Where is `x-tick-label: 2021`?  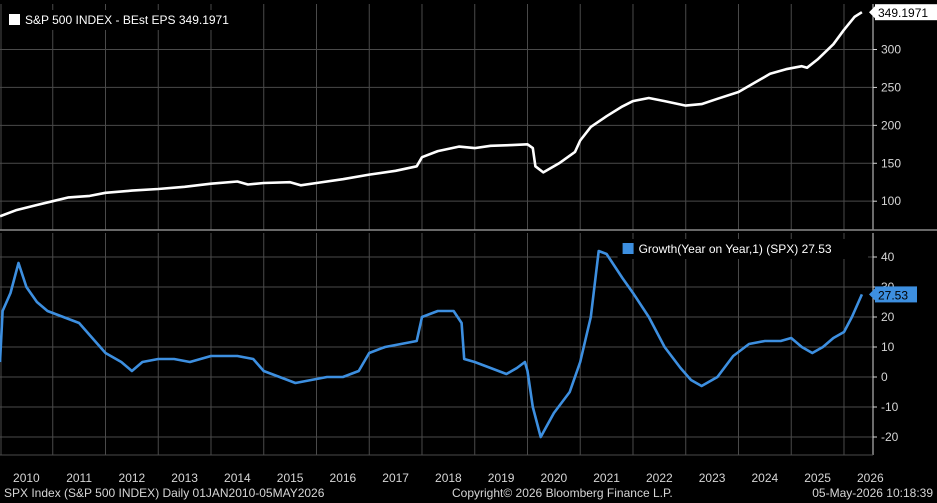 x-tick-label: 2021 is located at coordinates (606, 478).